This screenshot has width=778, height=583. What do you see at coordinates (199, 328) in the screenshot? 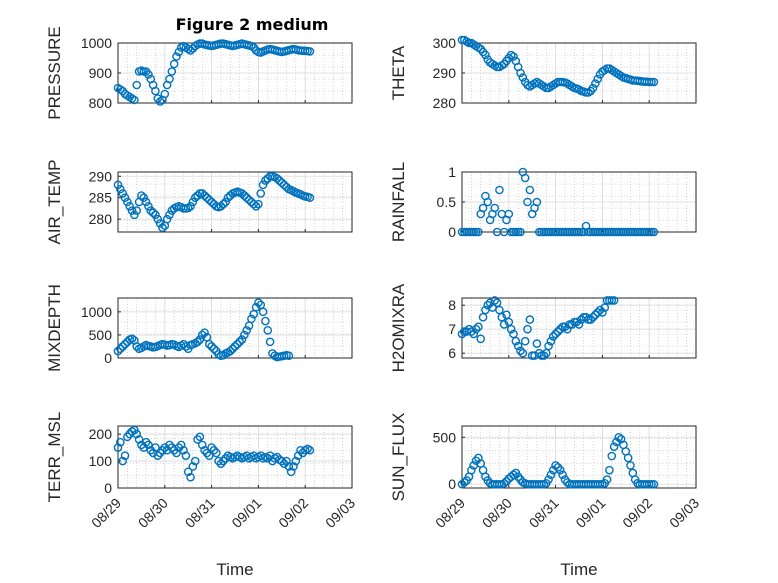
I see `subplot-mixdepth: 0 500 1000 MIXDEPTH` at bounding box center [199, 328].